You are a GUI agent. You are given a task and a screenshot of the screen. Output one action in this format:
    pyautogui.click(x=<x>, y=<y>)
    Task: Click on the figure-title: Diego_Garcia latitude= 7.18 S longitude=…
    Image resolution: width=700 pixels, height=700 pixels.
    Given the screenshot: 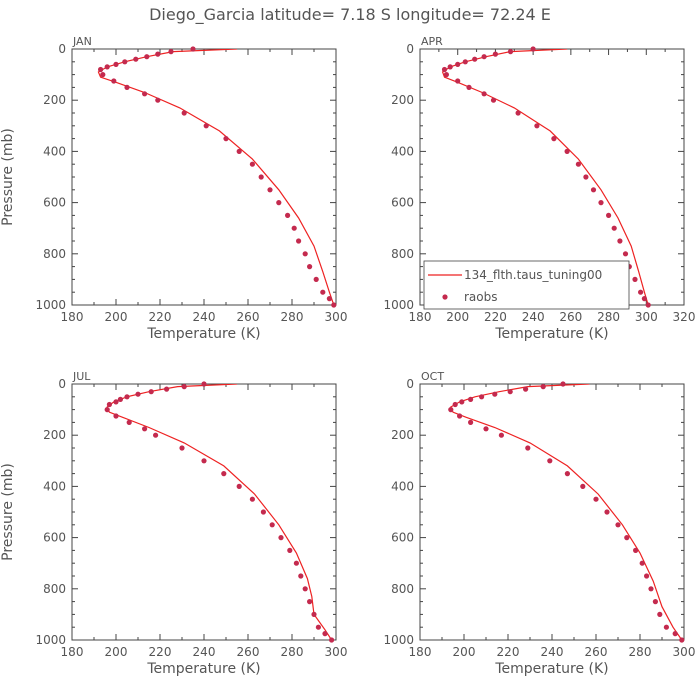 What is the action you would take?
    pyautogui.click(x=350, y=15)
    